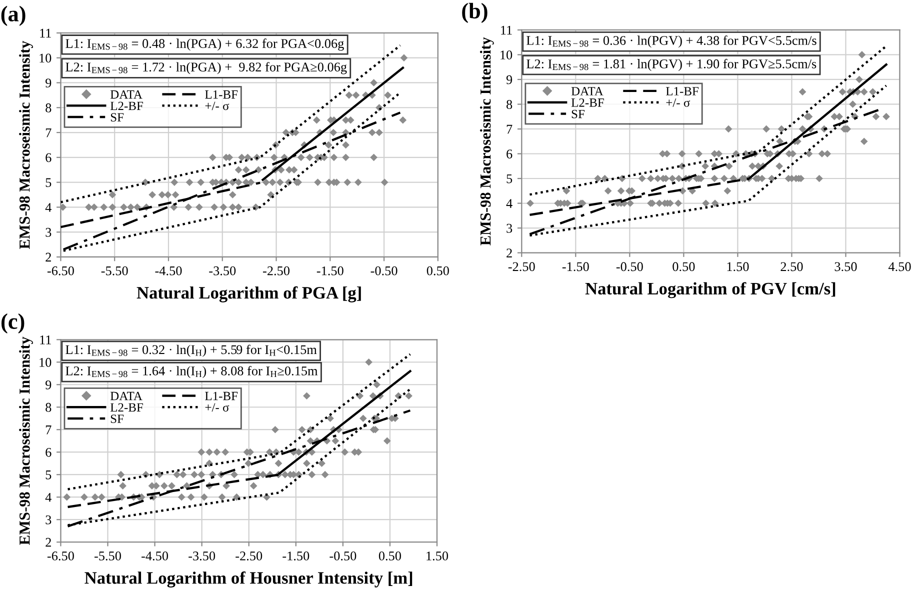 Image resolution: width=920 pixels, height=599 pixels. I want to click on x-axis-title: Natural Logarithm of Housner Intensity [m], so click(248, 579).